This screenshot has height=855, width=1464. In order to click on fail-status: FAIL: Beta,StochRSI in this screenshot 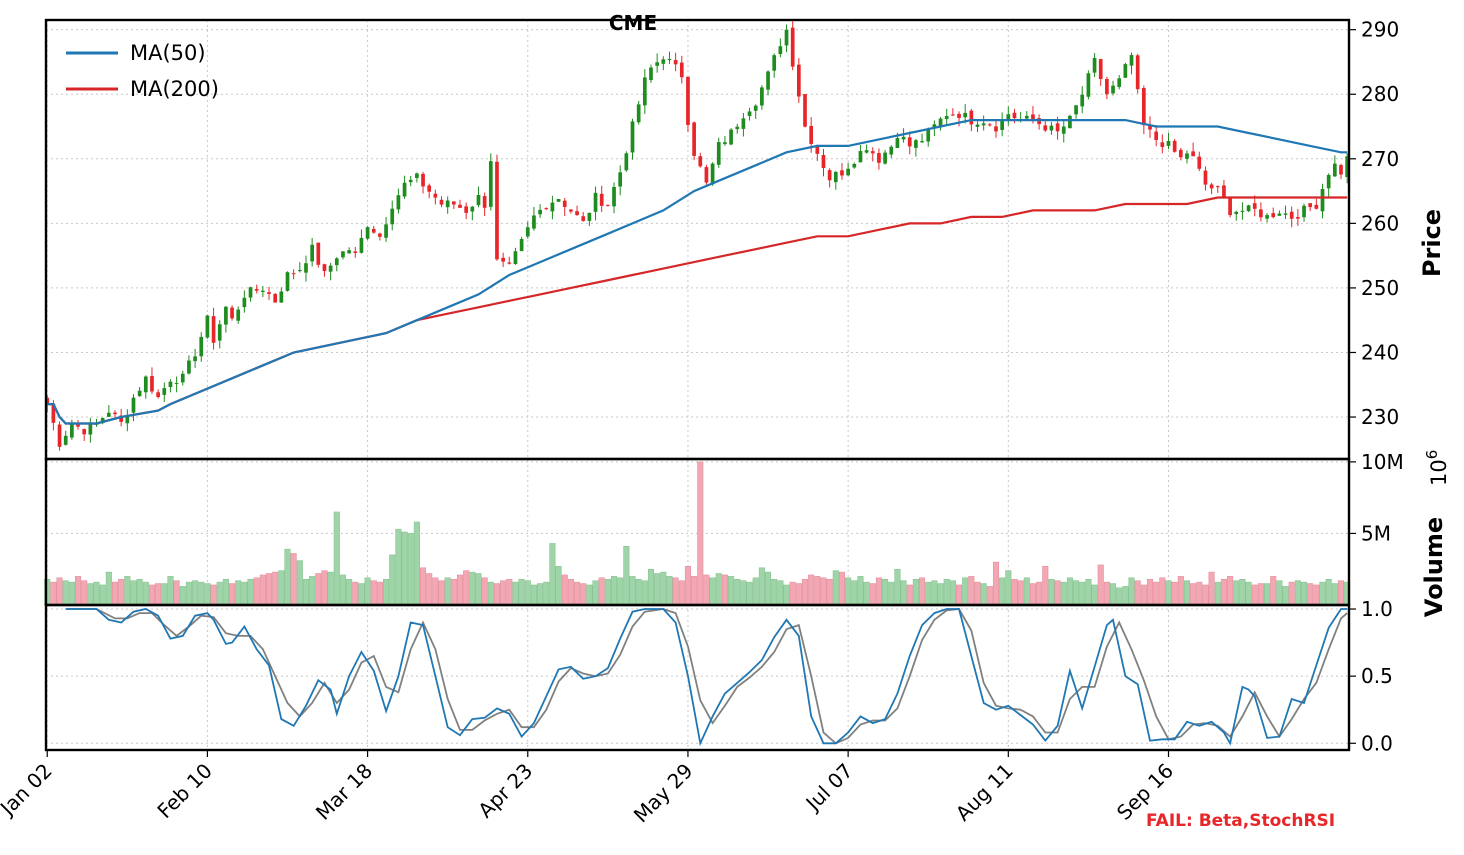, I will do `click(1240, 821)`.